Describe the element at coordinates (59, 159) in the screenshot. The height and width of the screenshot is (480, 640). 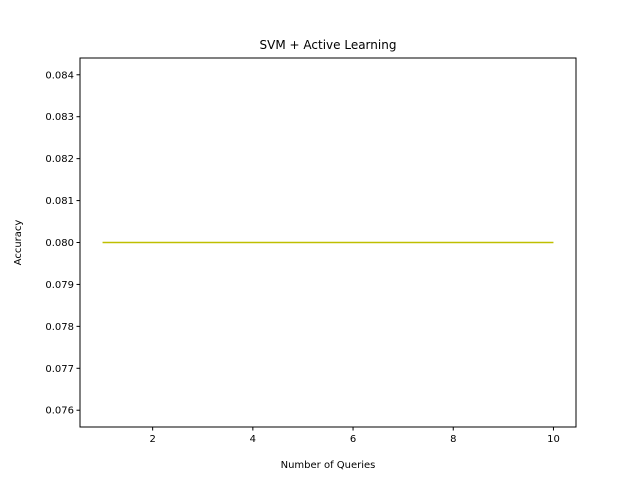
I see `y-tick-label: 0.082` at that location.